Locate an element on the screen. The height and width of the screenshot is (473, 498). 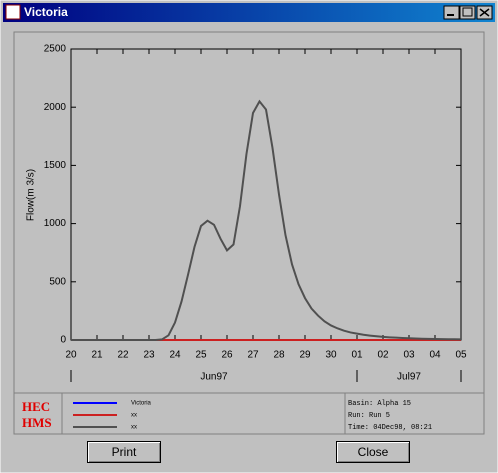
app-icon is located at coordinates (13, 12).